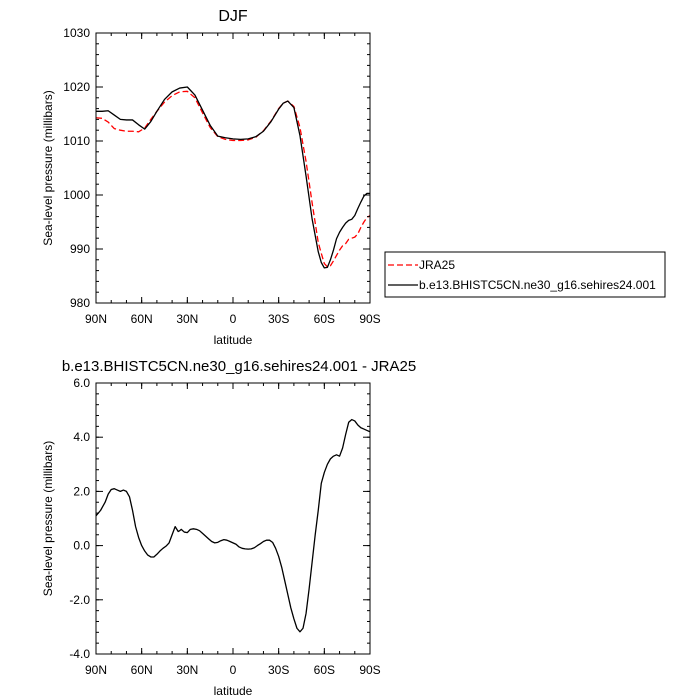 Image resolution: width=700 pixels, height=700 pixels. I want to click on chart-title: DJF, so click(233, 16).